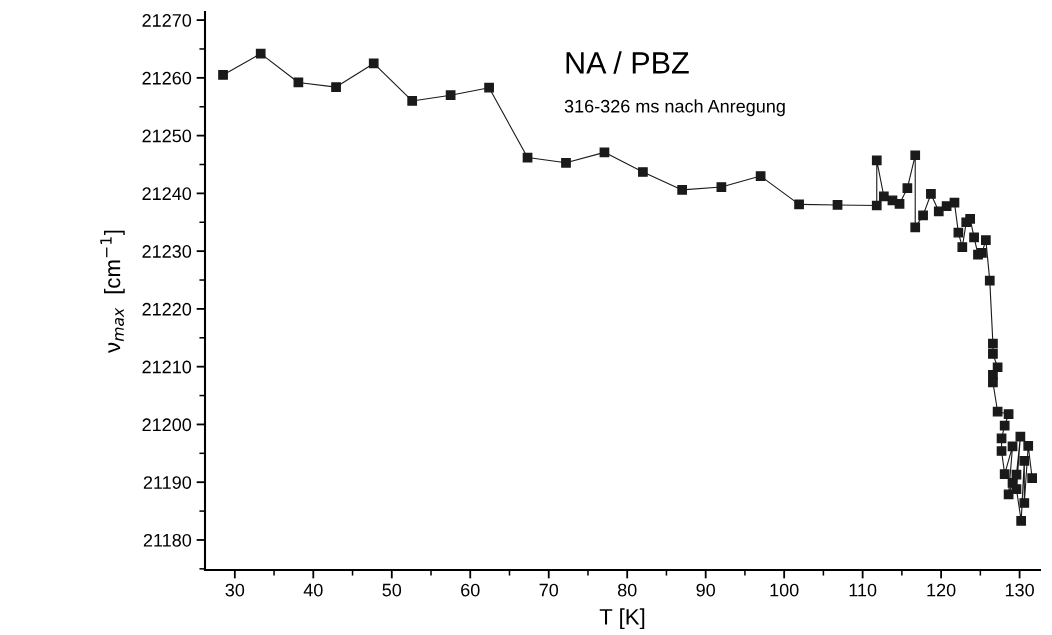  Describe the element at coordinates (470, 590) in the screenshot. I see `x-tick-label: 60` at that location.